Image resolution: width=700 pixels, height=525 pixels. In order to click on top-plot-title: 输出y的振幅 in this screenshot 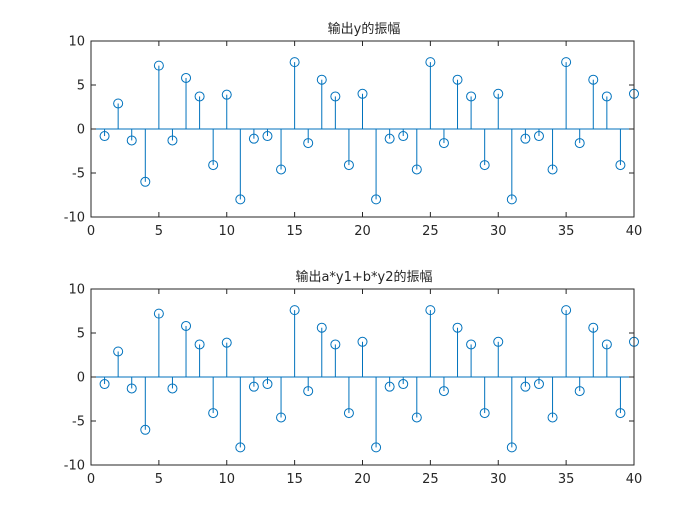, I will do `click(364, 29)`.